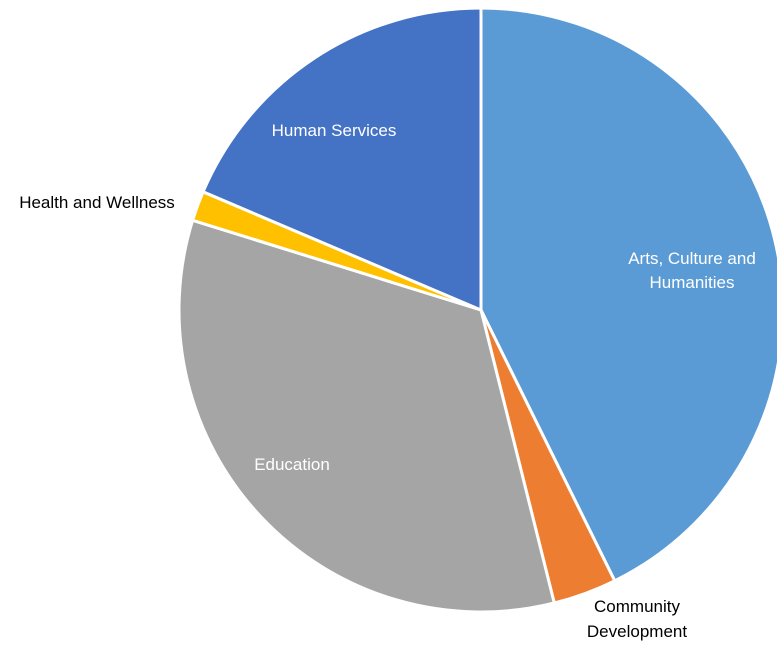 This screenshot has width=777, height=650. What do you see at coordinates (97, 202) in the screenshot?
I see `pie-slice-label-3: Health and Wellness` at bounding box center [97, 202].